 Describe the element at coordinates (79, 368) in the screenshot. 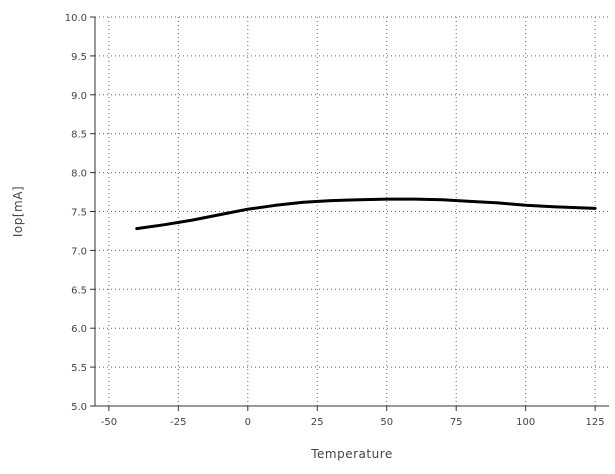

I see `y-tick-label: 5.5` at that location.